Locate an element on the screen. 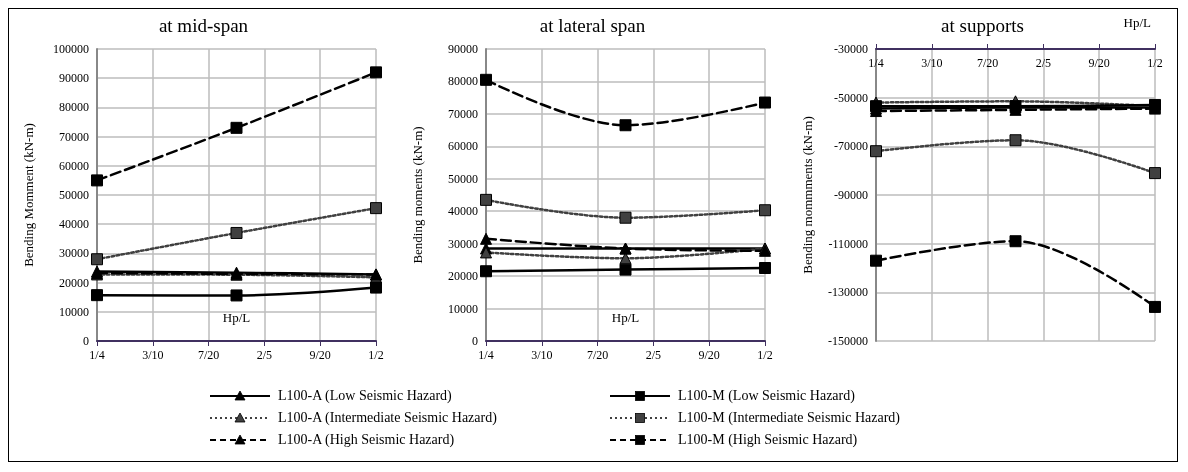 This screenshot has width=1188, height=472. y-tick-label: -90000 is located at coordinates (850, 195).